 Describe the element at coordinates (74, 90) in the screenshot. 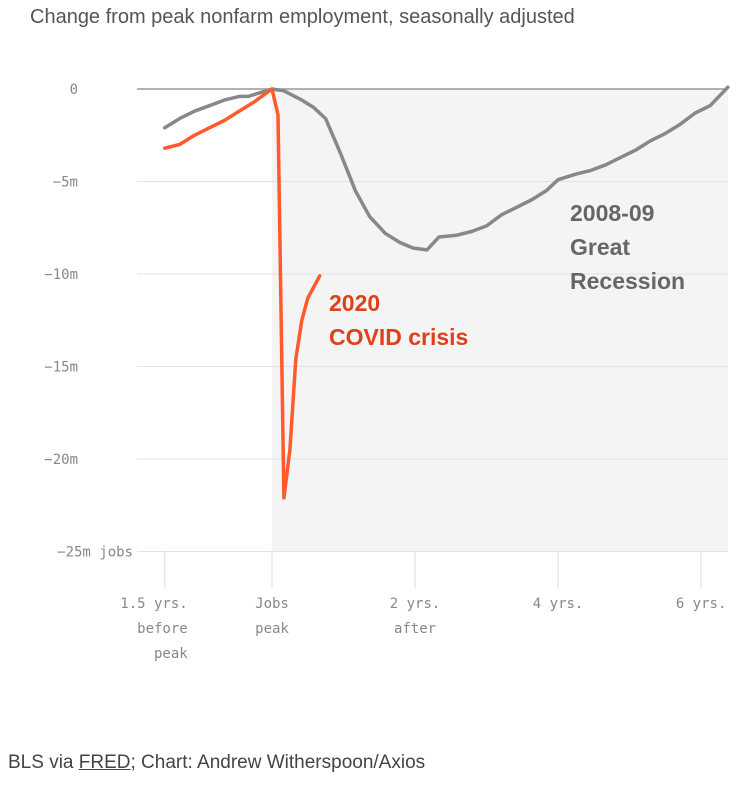

I see `y-tick-label: 0` at that location.